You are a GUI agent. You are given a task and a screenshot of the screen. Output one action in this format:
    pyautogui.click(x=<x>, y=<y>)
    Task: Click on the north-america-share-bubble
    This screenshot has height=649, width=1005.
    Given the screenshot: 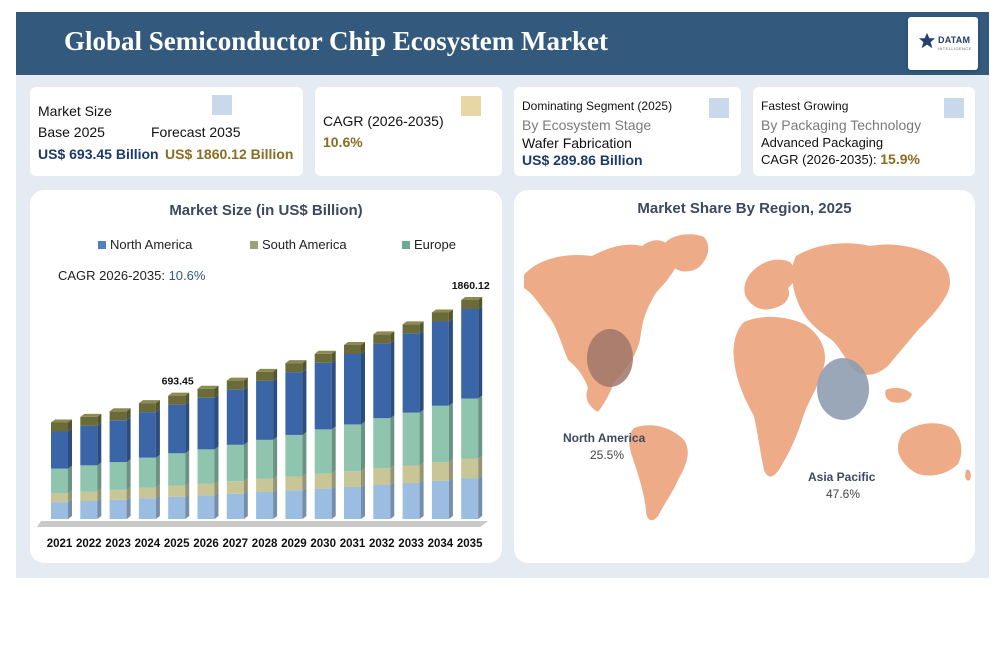 What is the action you would take?
    pyautogui.click(x=610, y=358)
    